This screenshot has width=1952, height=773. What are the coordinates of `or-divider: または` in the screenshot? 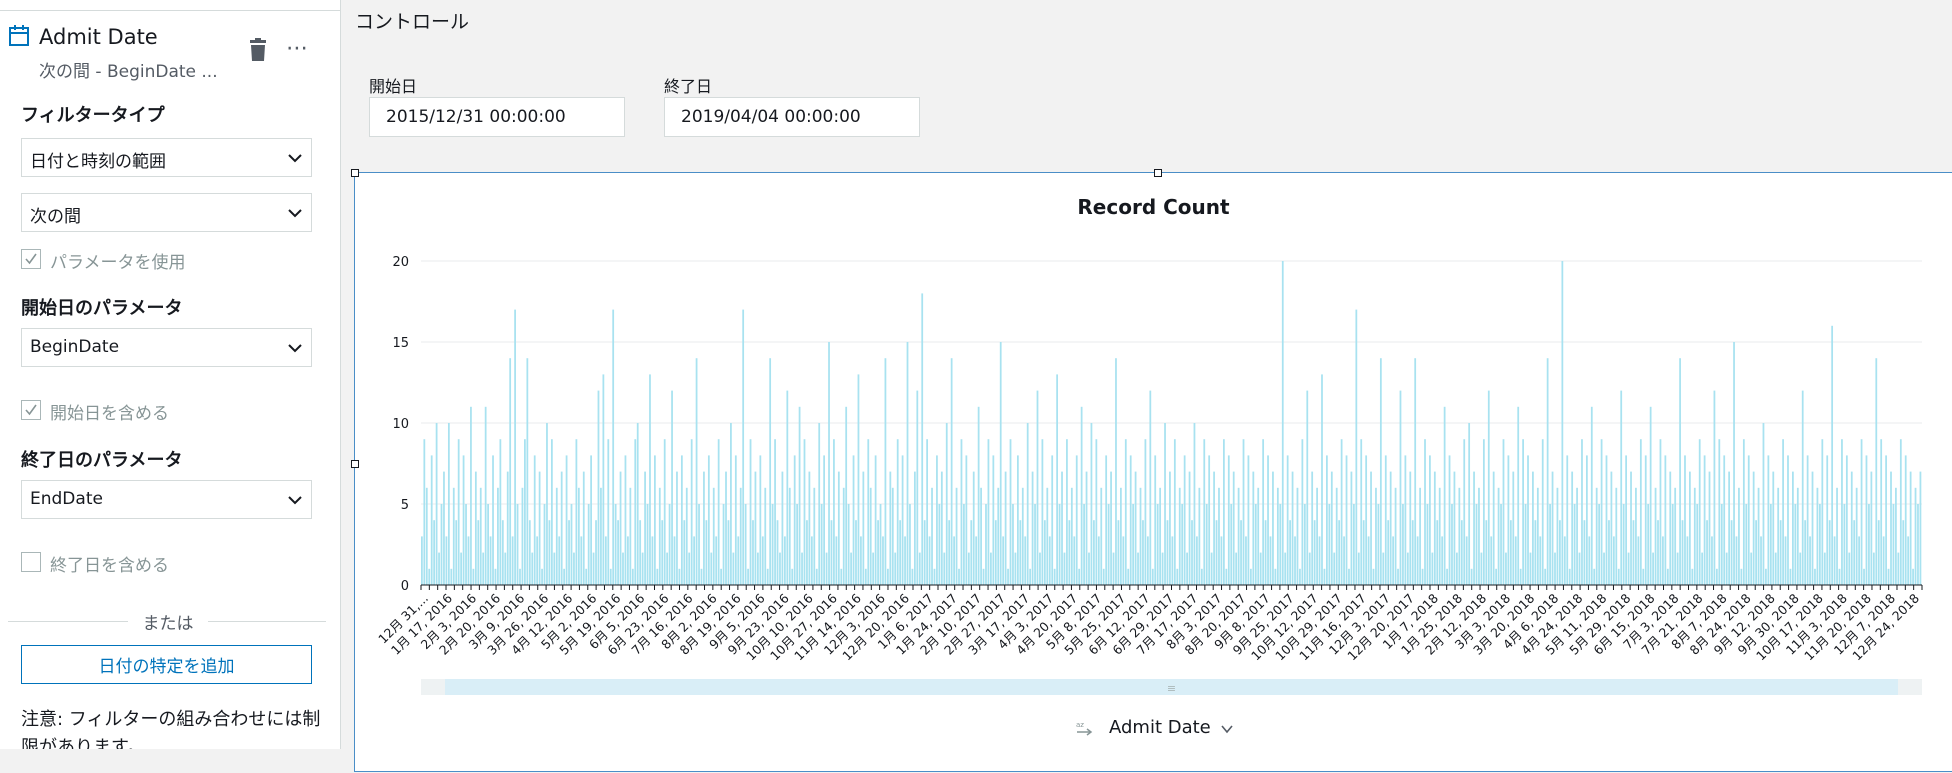 It's located at (167, 621).